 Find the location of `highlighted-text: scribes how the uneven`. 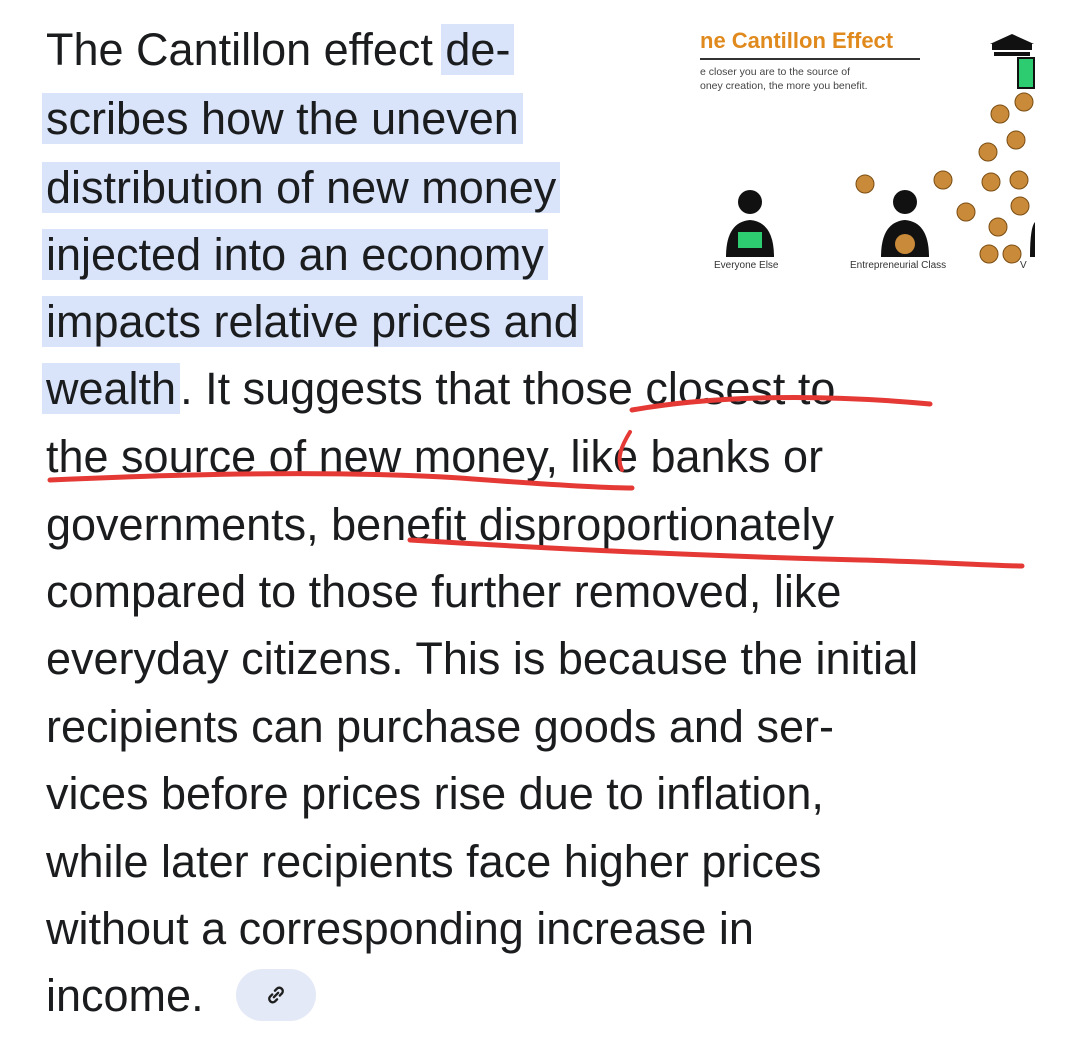

highlighted-text: scribes how the uneven is located at coordinates (282, 118).